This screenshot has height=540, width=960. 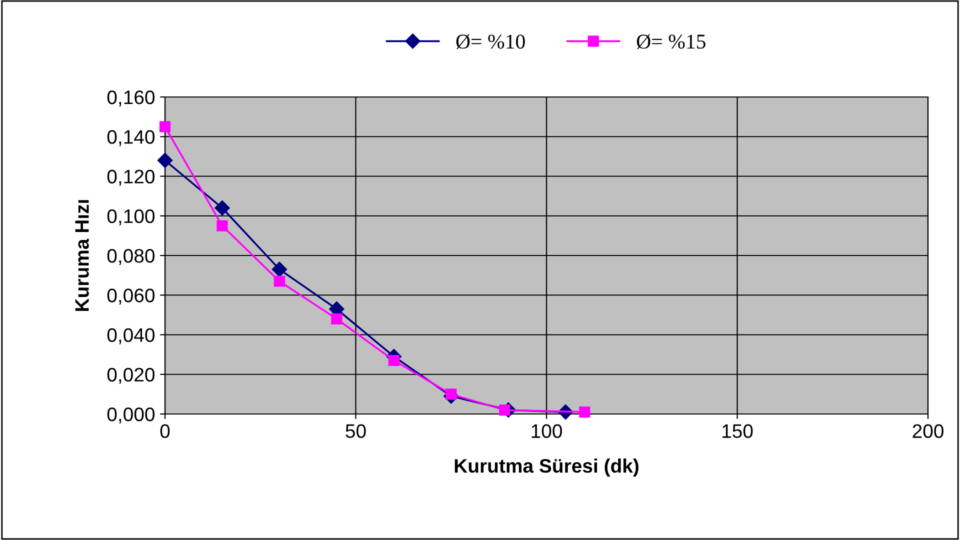 I want to click on x-tick-label: 100, so click(x=547, y=431).